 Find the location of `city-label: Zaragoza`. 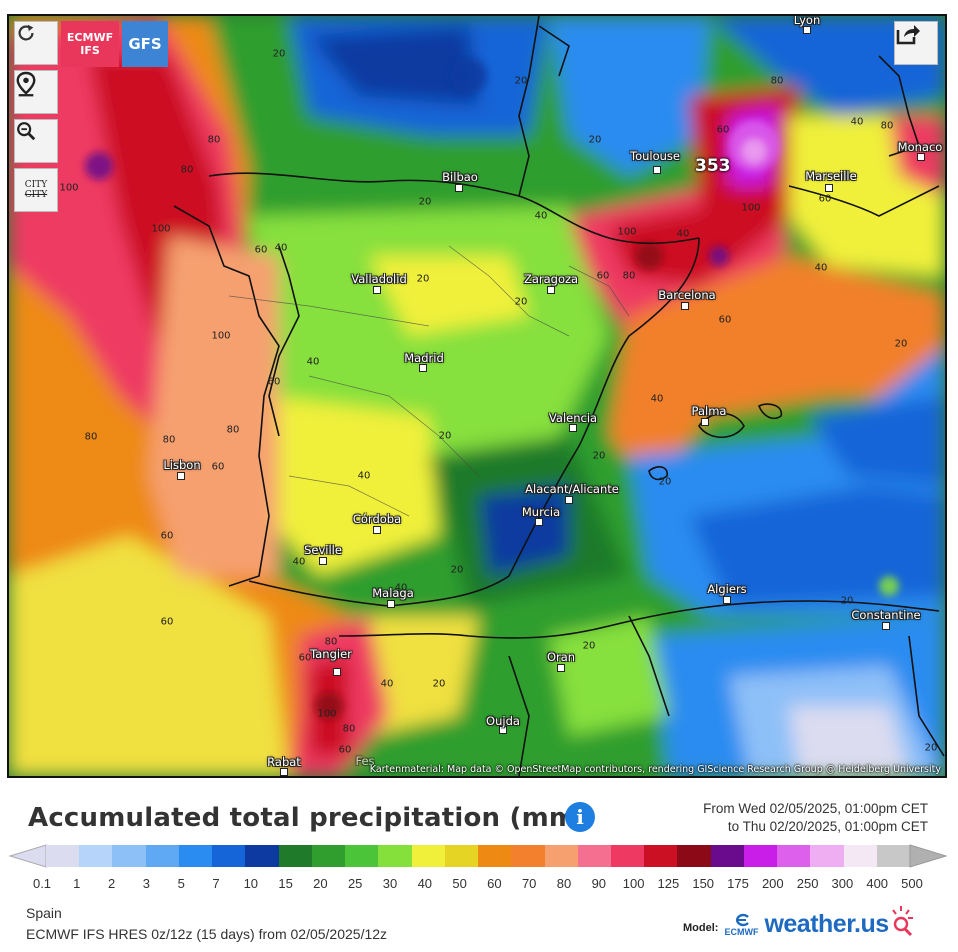

city-label: Zaragoza is located at coordinates (551, 279).